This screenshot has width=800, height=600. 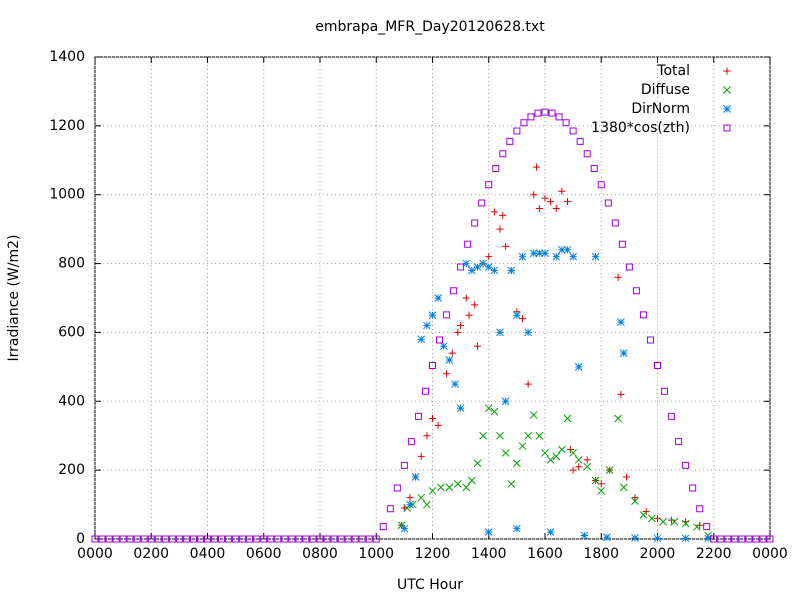 I want to click on x-tick-label: 0800, so click(x=320, y=554).